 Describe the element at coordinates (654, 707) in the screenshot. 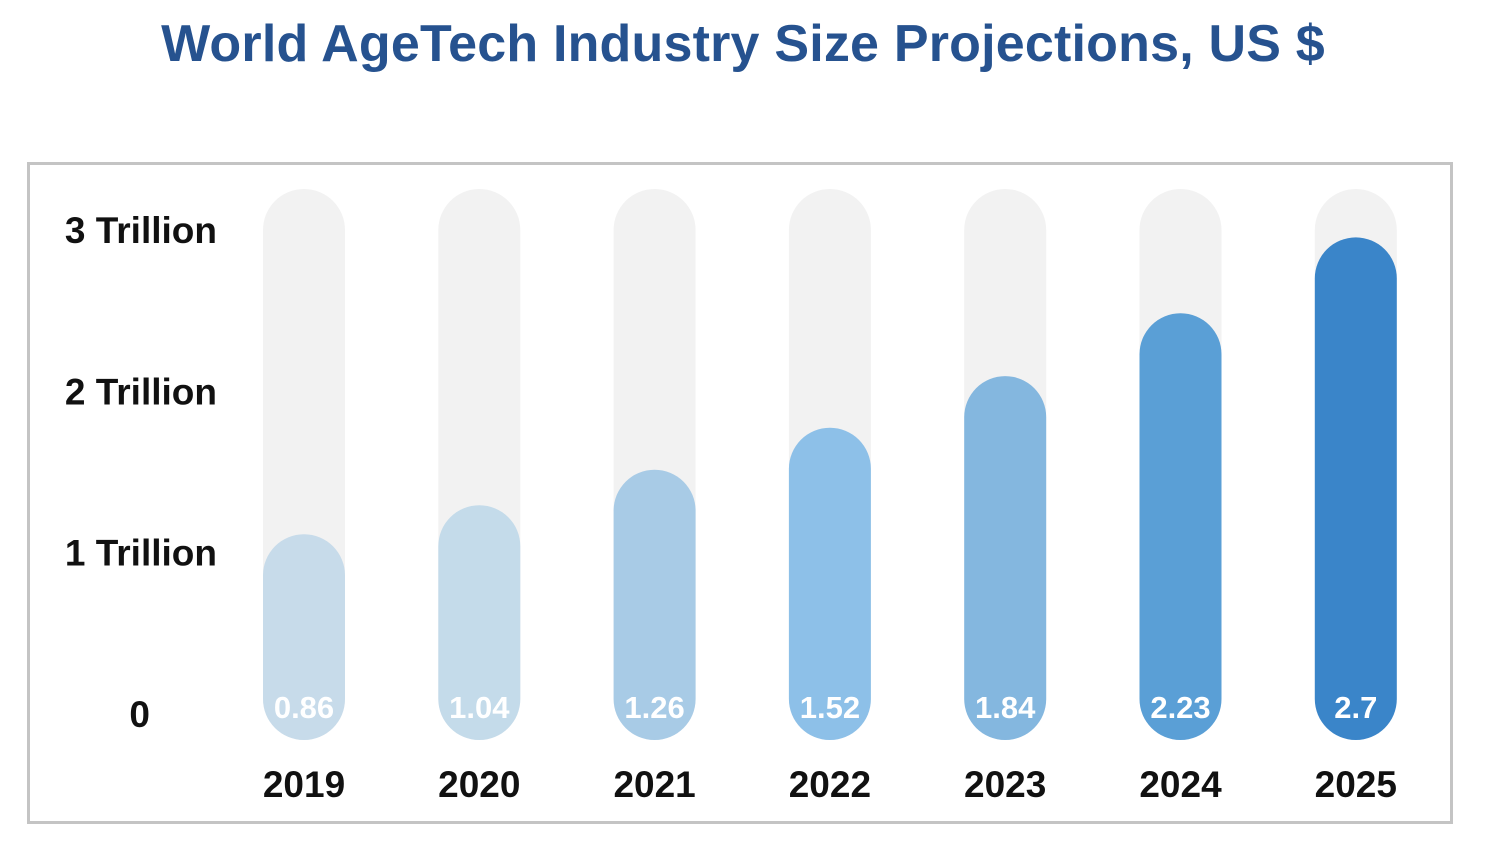

I see `data-label-2021: 1.26` at that location.